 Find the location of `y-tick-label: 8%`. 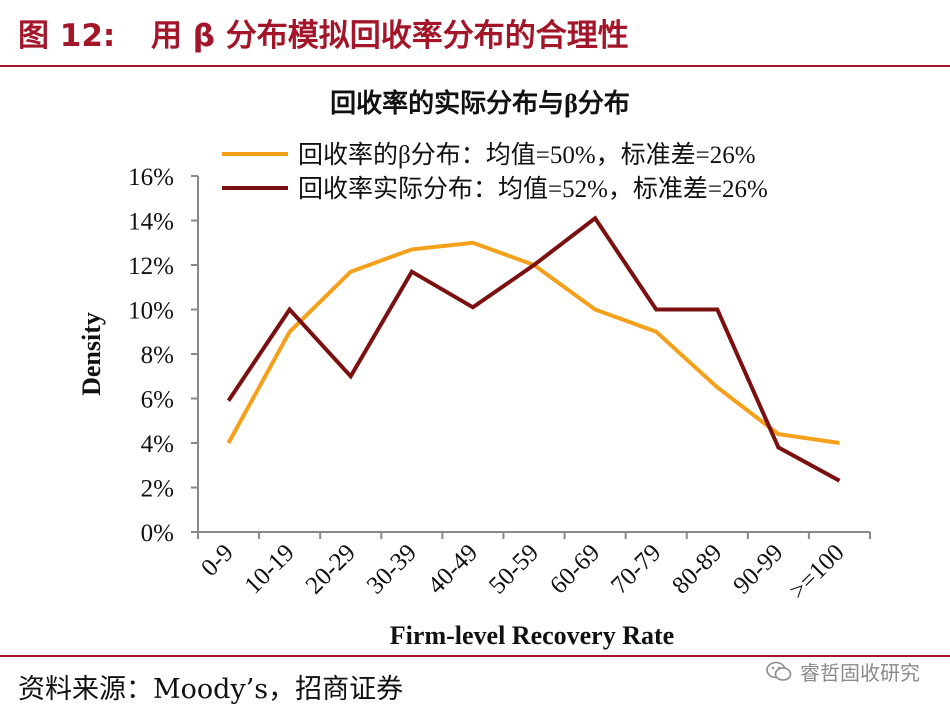

y-tick-label: 8% is located at coordinates (157, 355).